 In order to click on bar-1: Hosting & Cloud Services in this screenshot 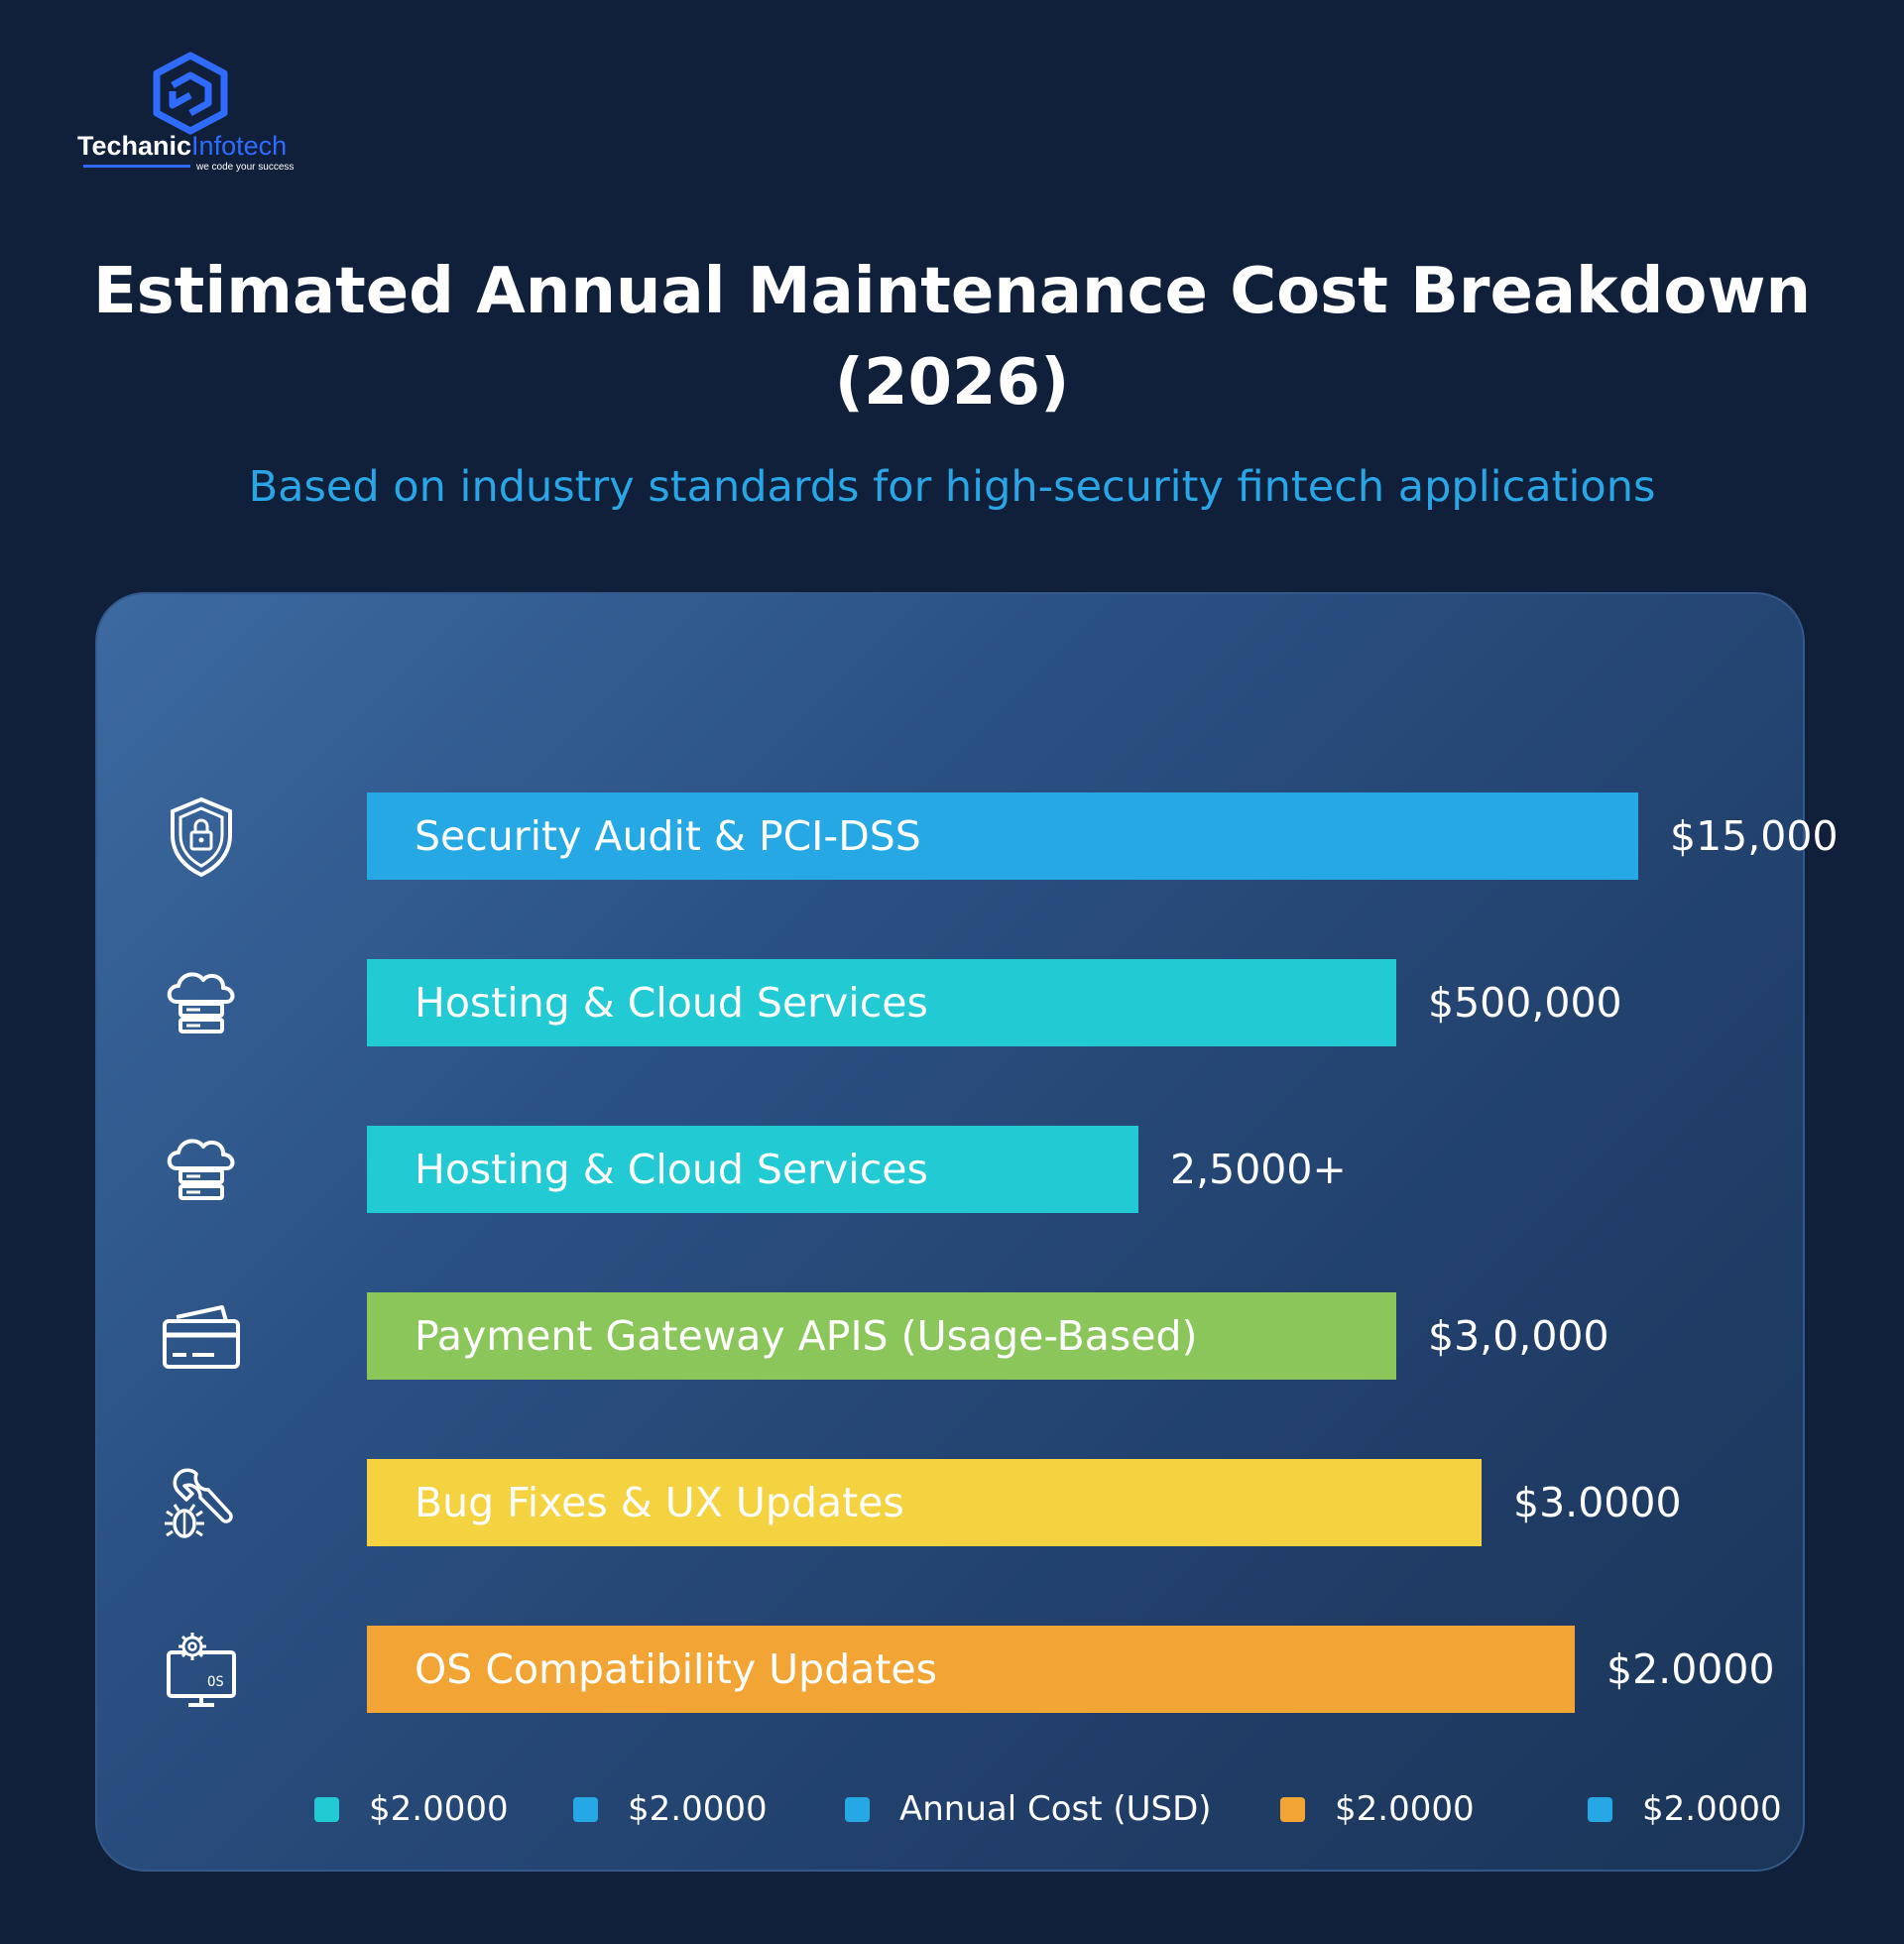, I will do `click(881, 1002)`.